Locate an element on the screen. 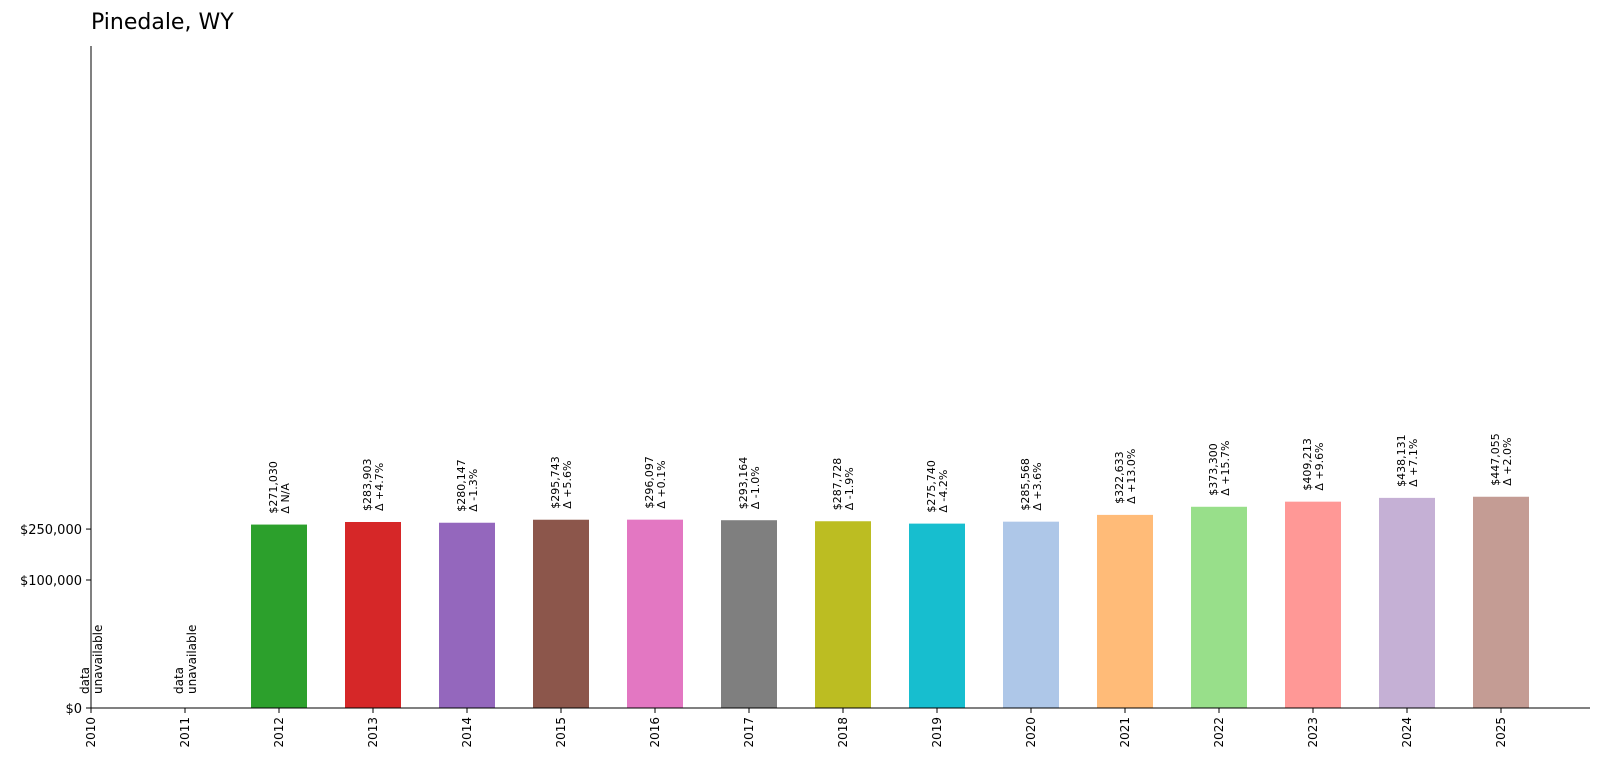 The height and width of the screenshot is (767, 1600). change-label-2022: Δ +15.7% is located at coordinates (1225, 468).